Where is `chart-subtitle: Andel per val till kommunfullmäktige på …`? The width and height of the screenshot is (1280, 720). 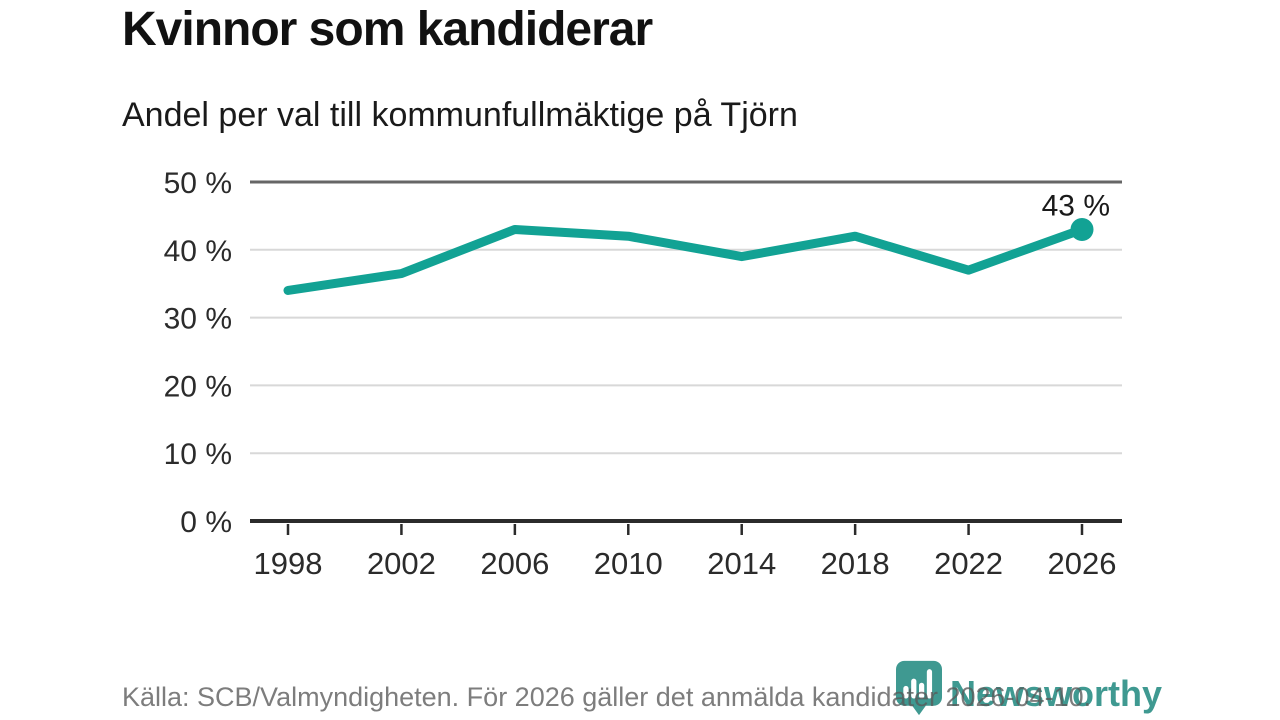 chart-subtitle: Andel per val till kommunfullmäktige på … is located at coordinates (460, 115).